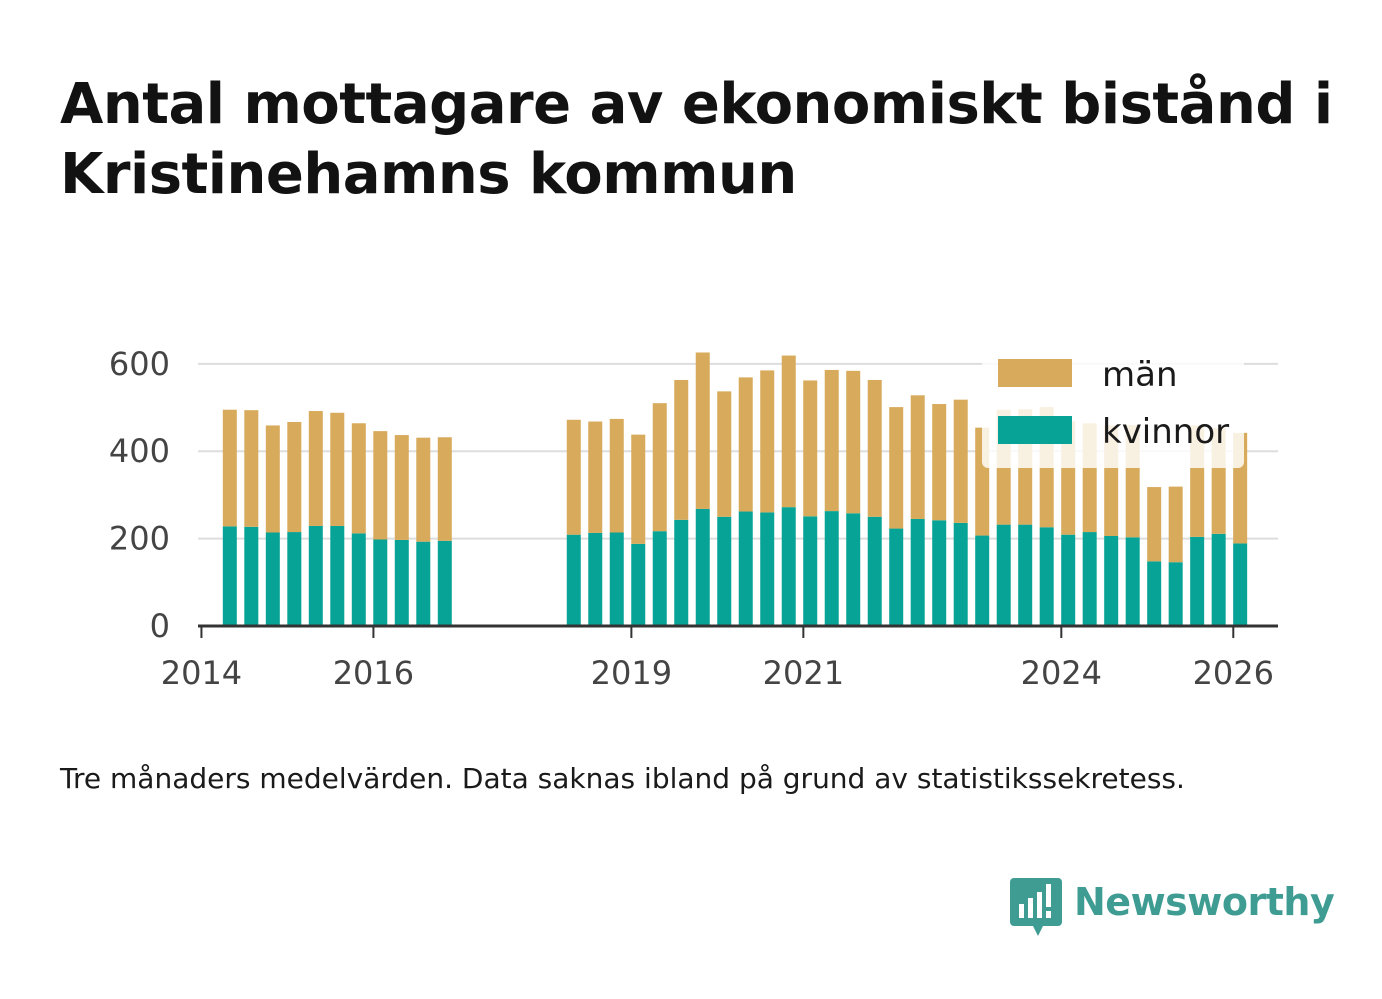  What do you see at coordinates (139, 364) in the screenshot?
I see `y-tick-label: 600` at bounding box center [139, 364].